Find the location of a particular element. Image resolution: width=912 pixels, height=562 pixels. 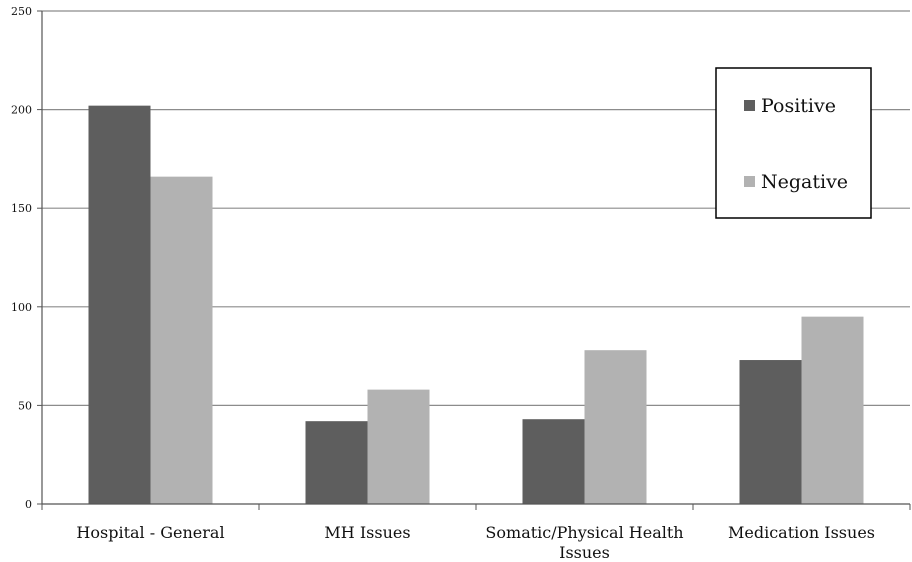

y-tick-label: 50 is located at coordinates (25, 405).